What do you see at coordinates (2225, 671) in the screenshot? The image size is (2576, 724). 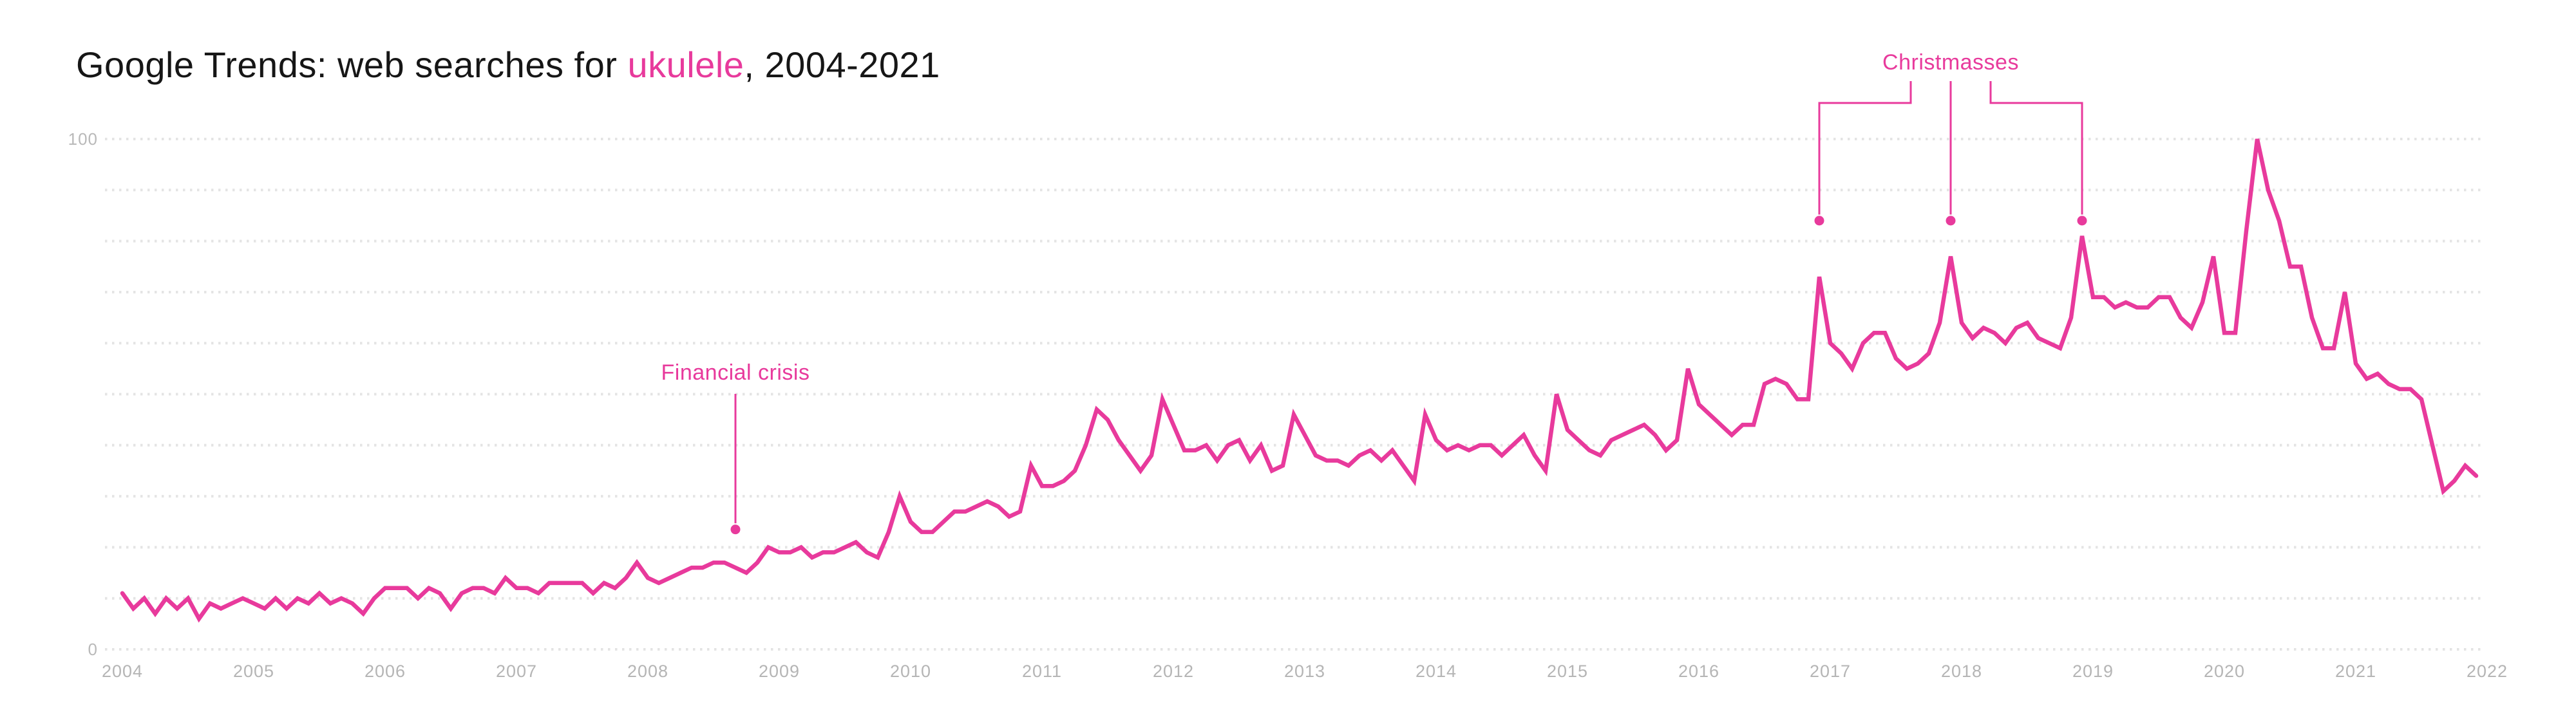 I see `x-axis-label-2020: 2020` at bounding box center [2225, 671].